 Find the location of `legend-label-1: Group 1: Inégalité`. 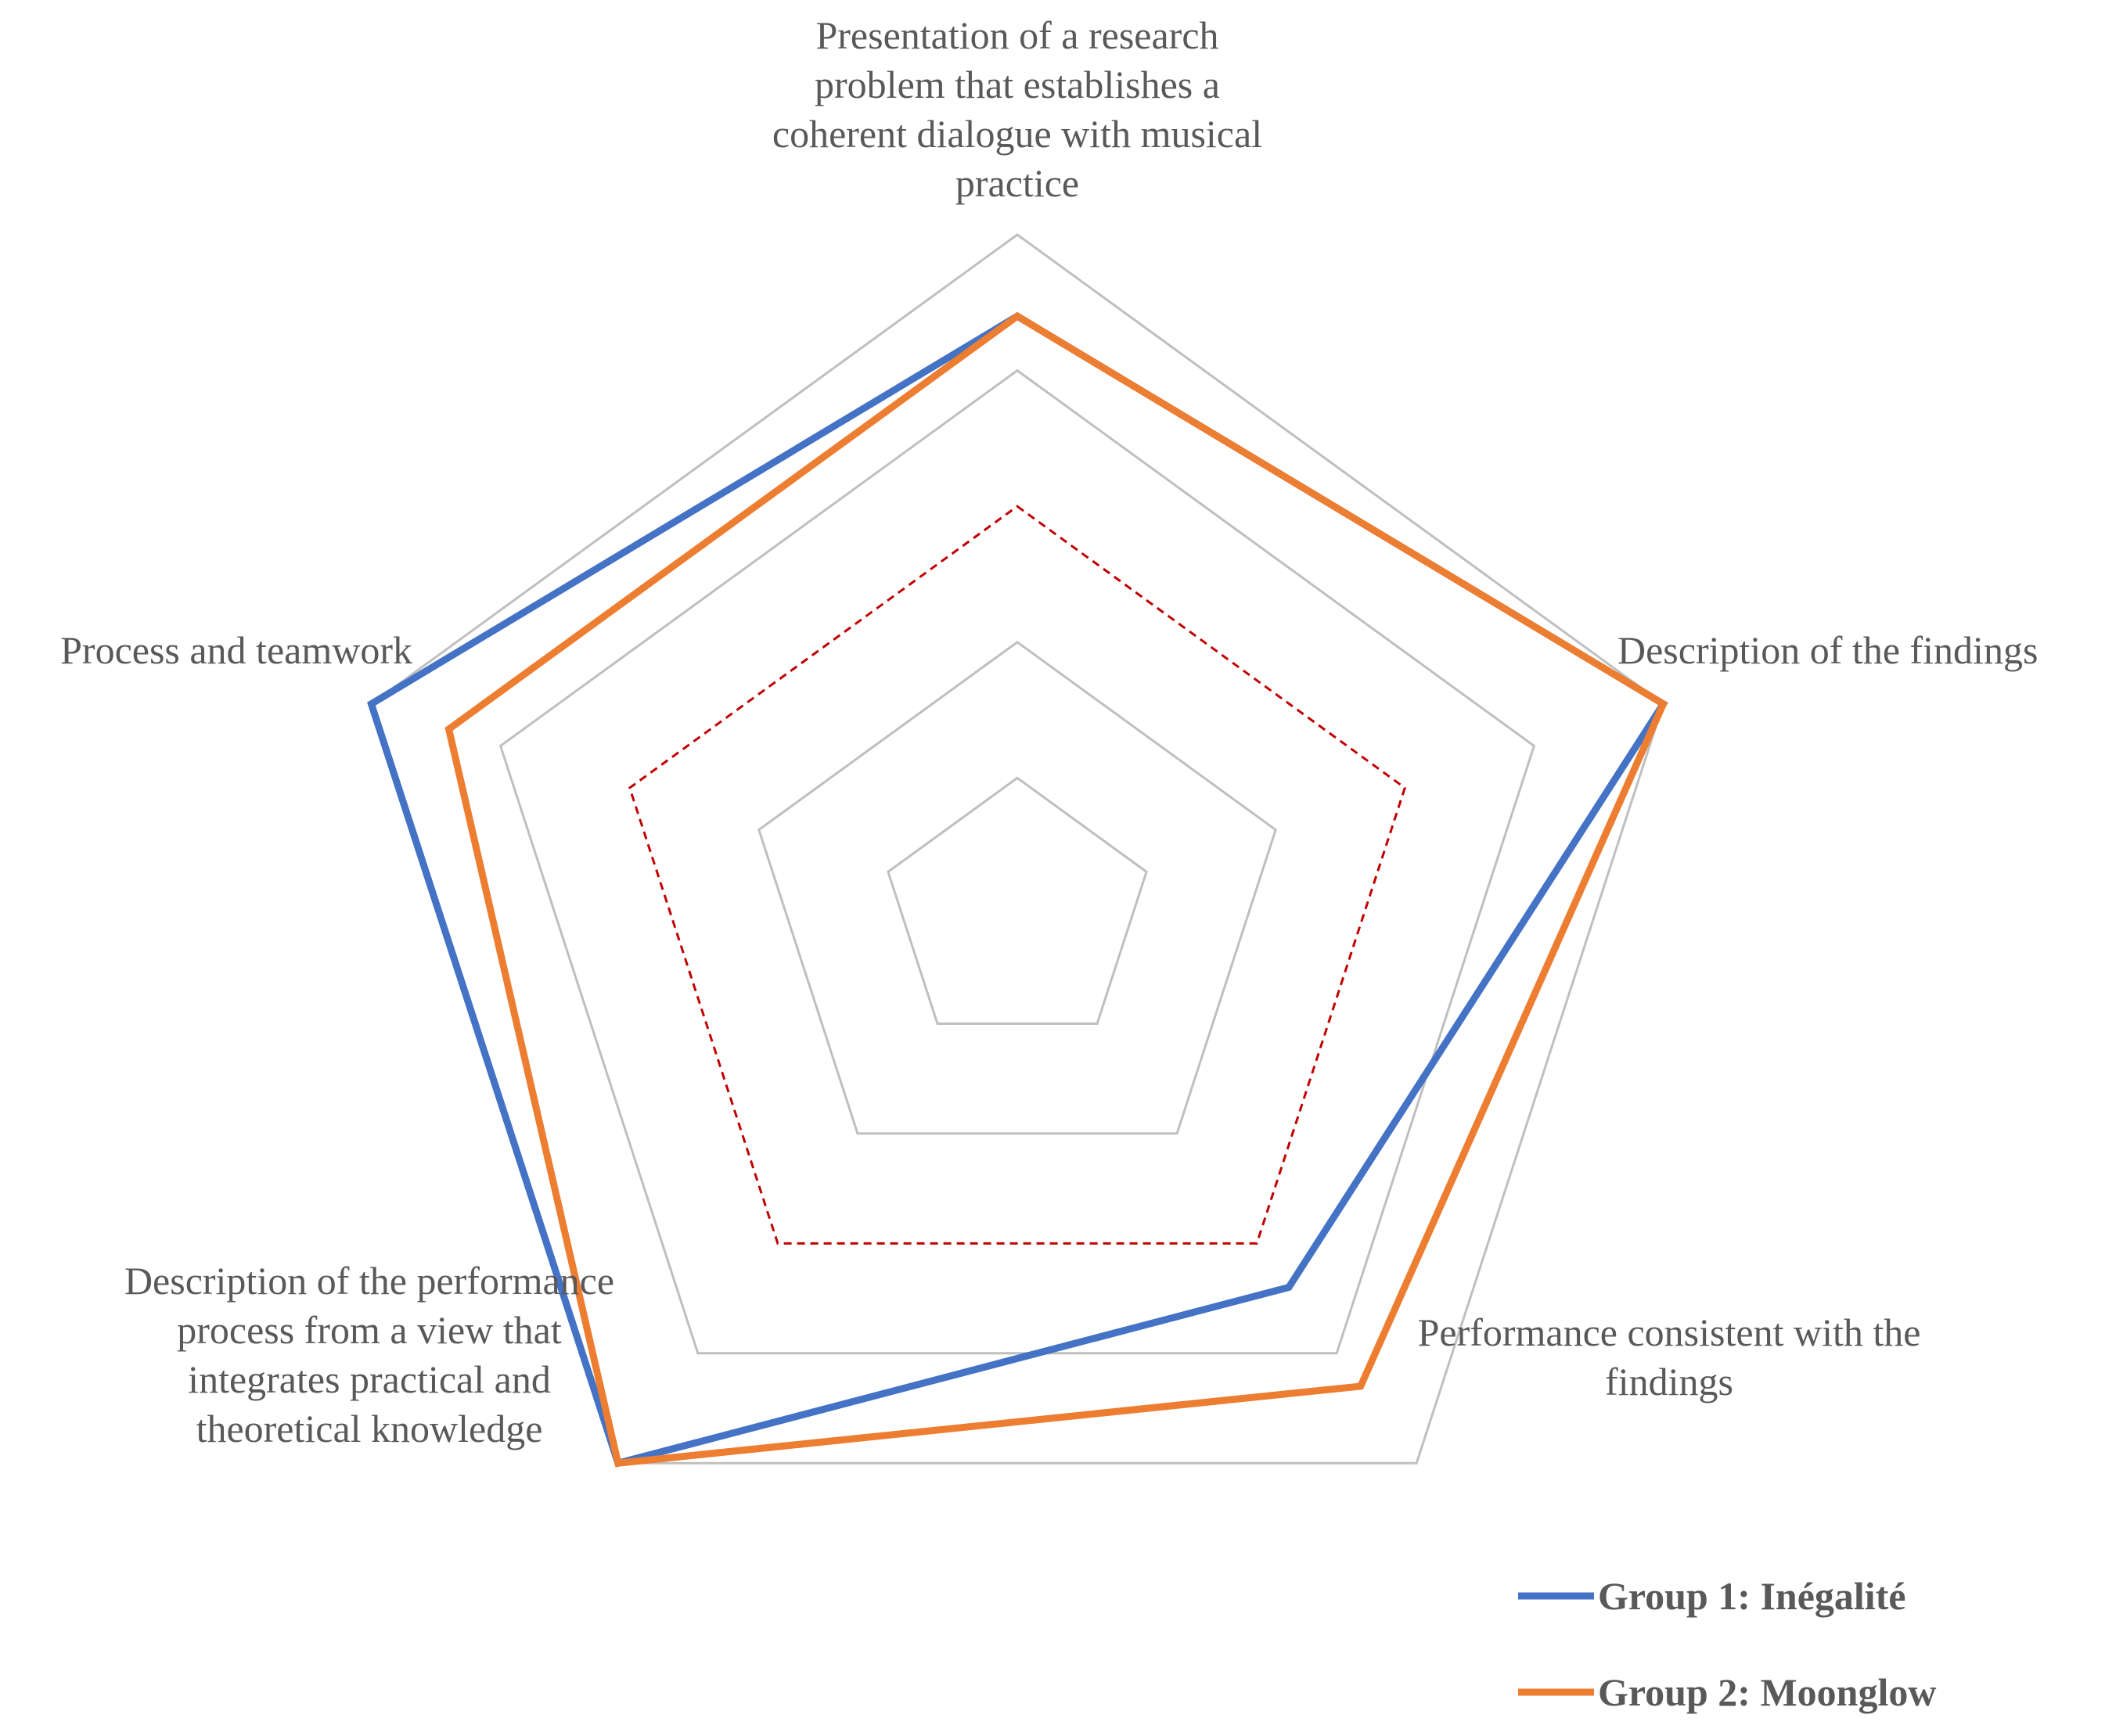

legend-label-1: Group 1: Inégalité is located at coordinates (1752, 1596).